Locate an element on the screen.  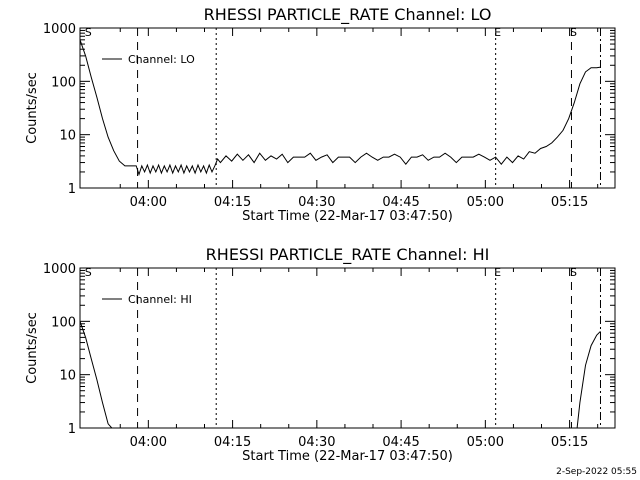
bottom-chart-title: RHESSI PARTICLE_RATE Channel: HI is located at coordinates (348, 255).